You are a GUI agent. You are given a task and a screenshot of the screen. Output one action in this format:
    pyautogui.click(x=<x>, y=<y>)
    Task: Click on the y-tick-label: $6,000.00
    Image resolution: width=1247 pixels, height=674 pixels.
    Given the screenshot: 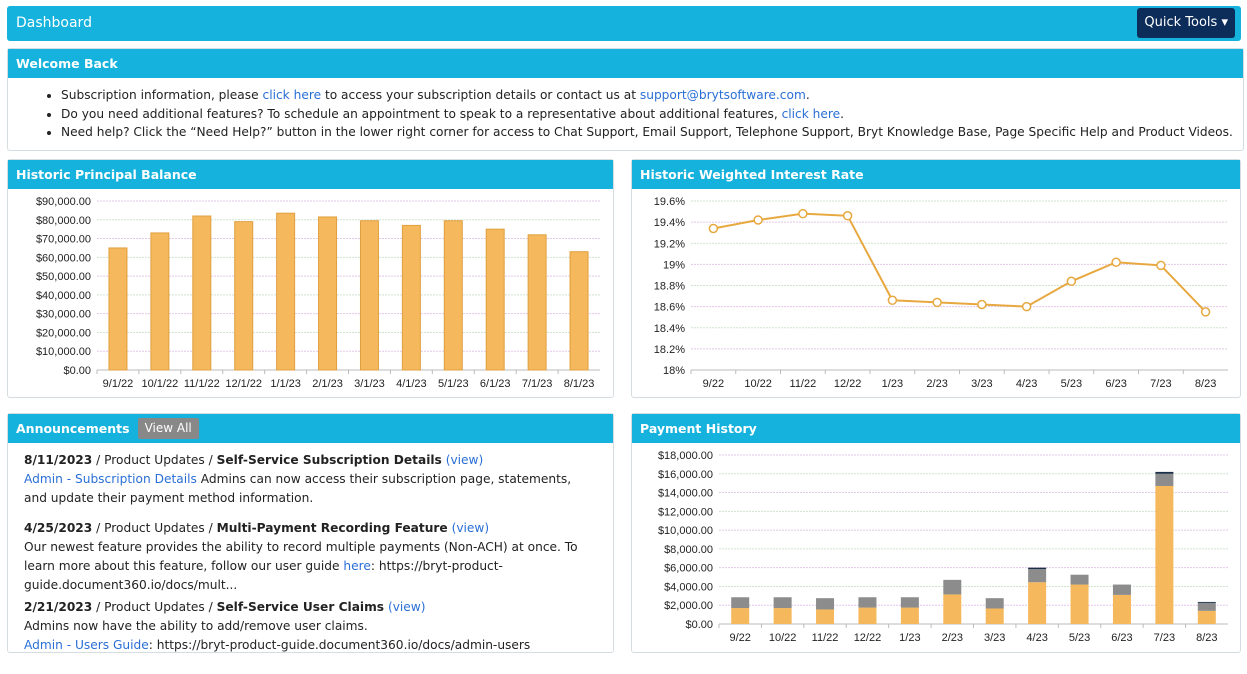 What is the action you would take?
    pyautogui.click(x=688, y=569)
    